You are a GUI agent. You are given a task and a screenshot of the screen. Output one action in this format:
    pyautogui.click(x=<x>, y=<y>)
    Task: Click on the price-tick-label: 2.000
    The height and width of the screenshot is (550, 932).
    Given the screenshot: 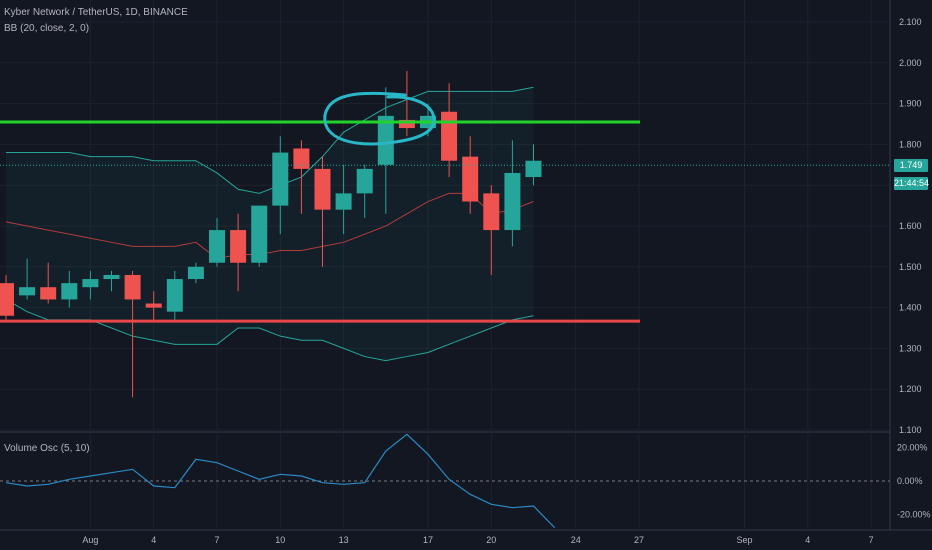 What is the action you would take?
    pyautogui.click(x=910, y=63)
    